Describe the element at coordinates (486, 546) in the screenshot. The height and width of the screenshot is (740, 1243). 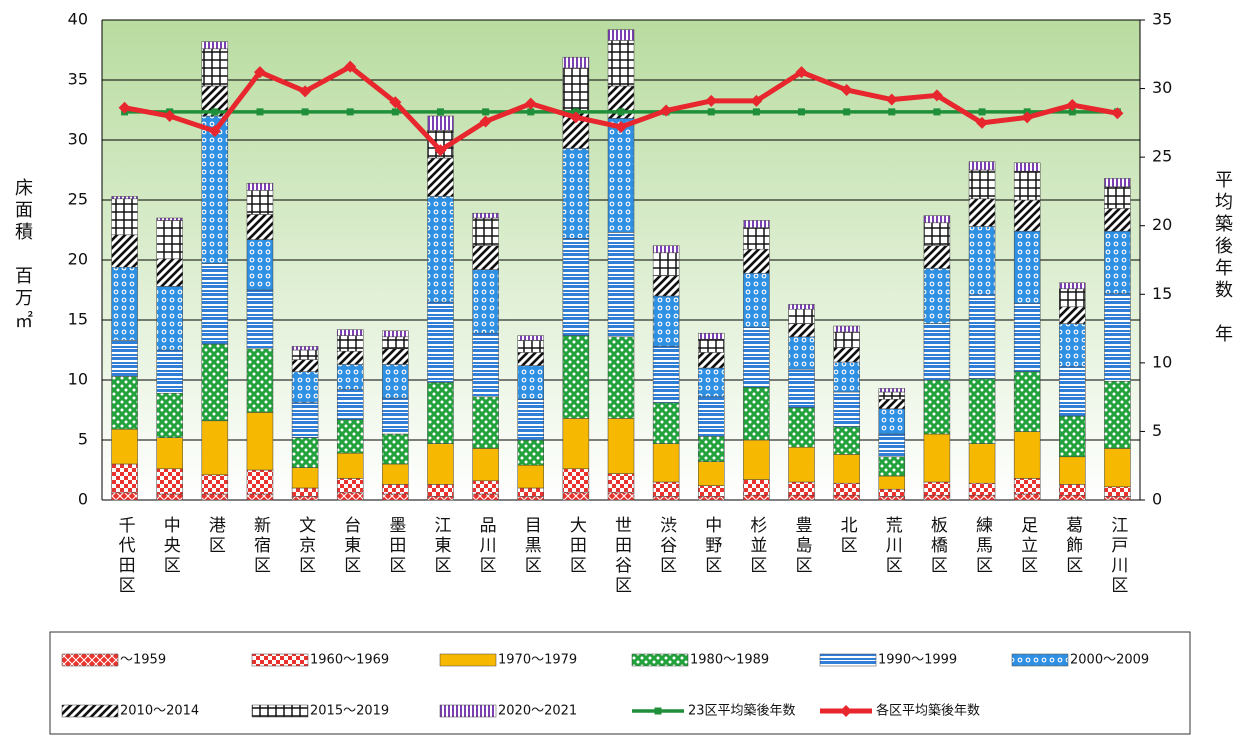
I see `x-tick-label: 品川区` at that location.